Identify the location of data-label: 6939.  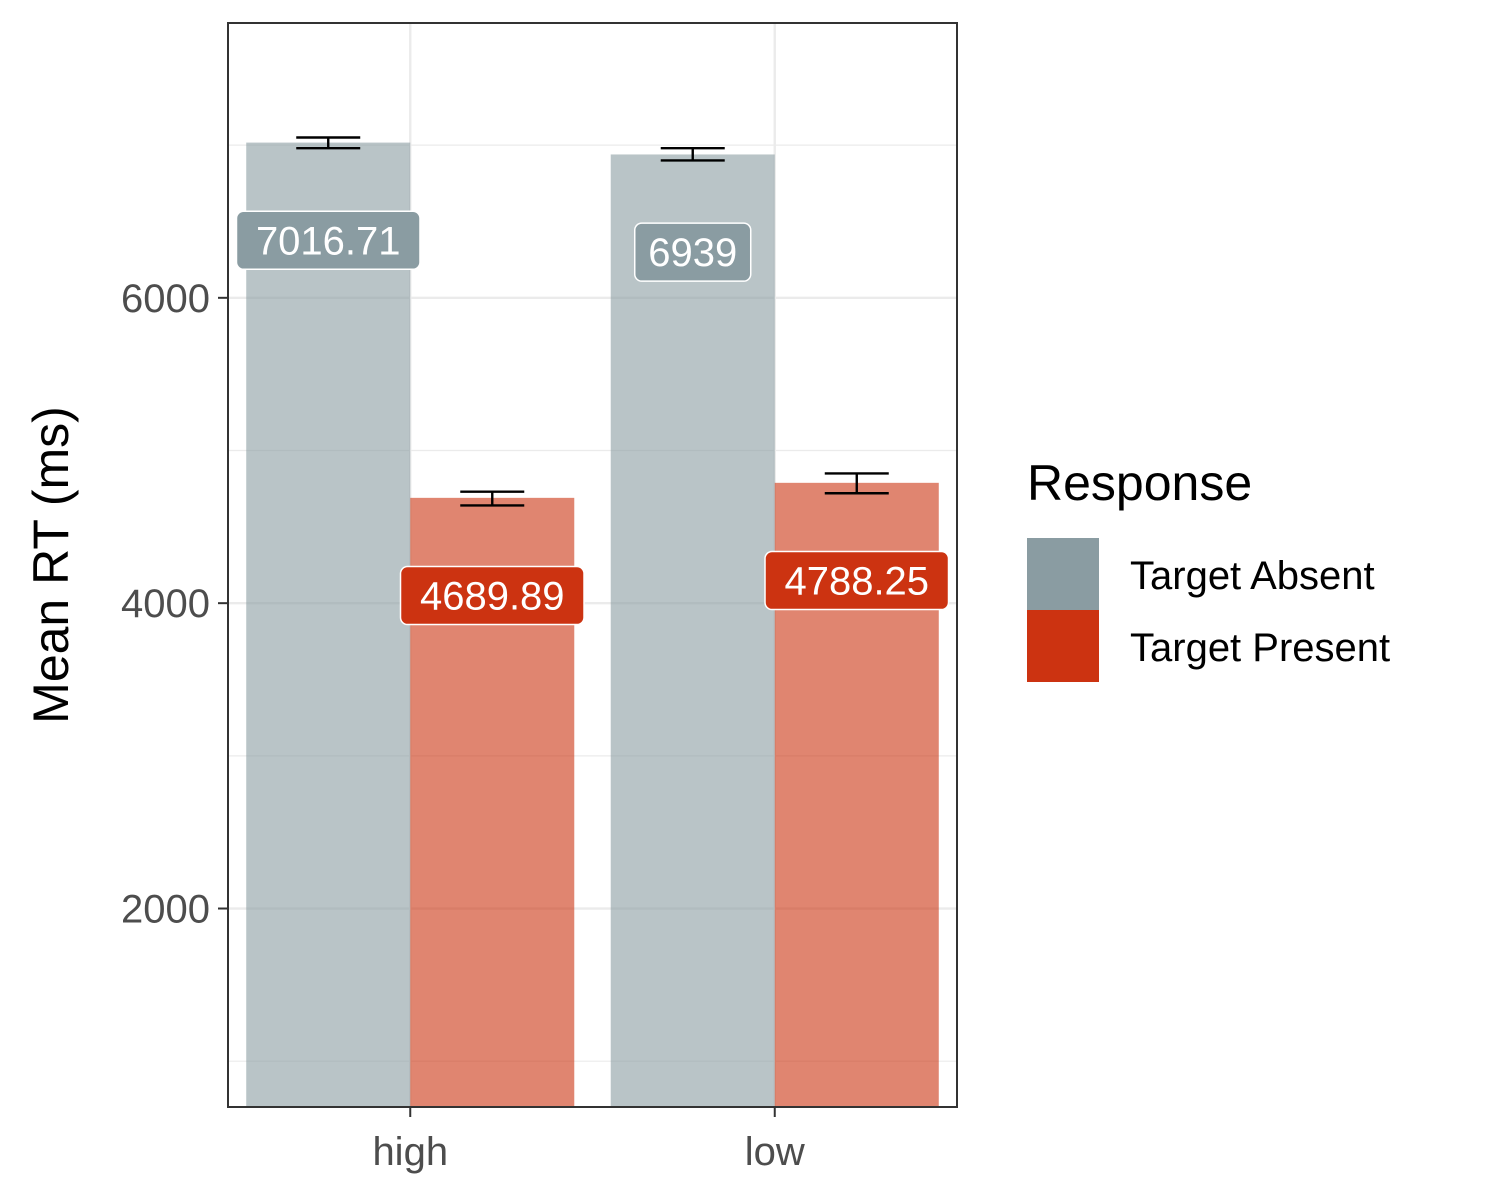
(692, 253).